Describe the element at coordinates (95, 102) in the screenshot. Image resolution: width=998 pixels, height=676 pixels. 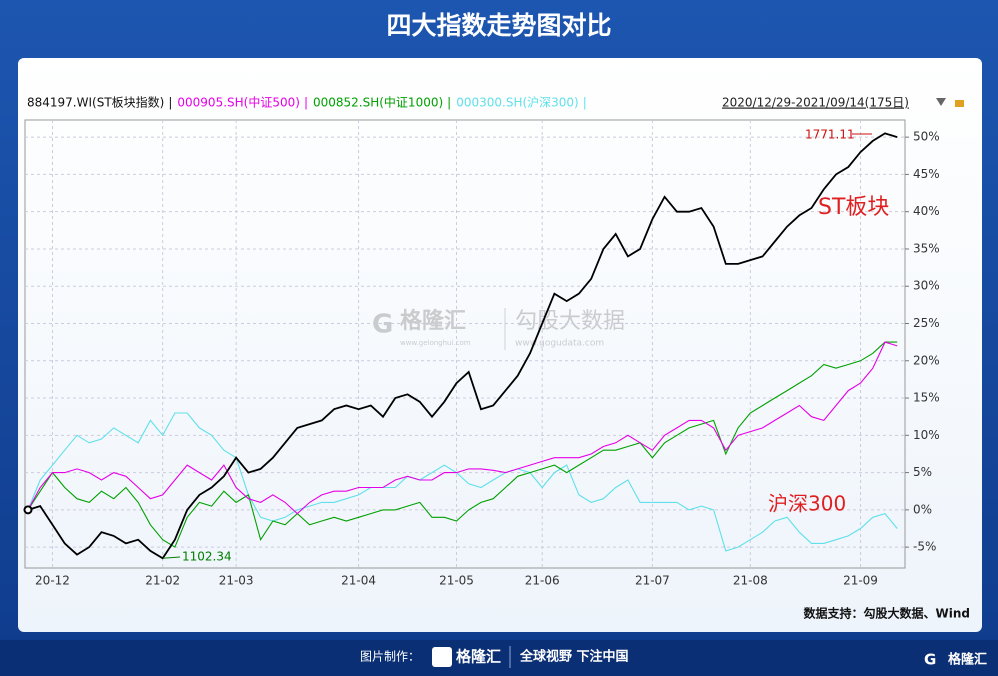
I see `legend-entry: 884197.WI(ST板块指数)` at that location.